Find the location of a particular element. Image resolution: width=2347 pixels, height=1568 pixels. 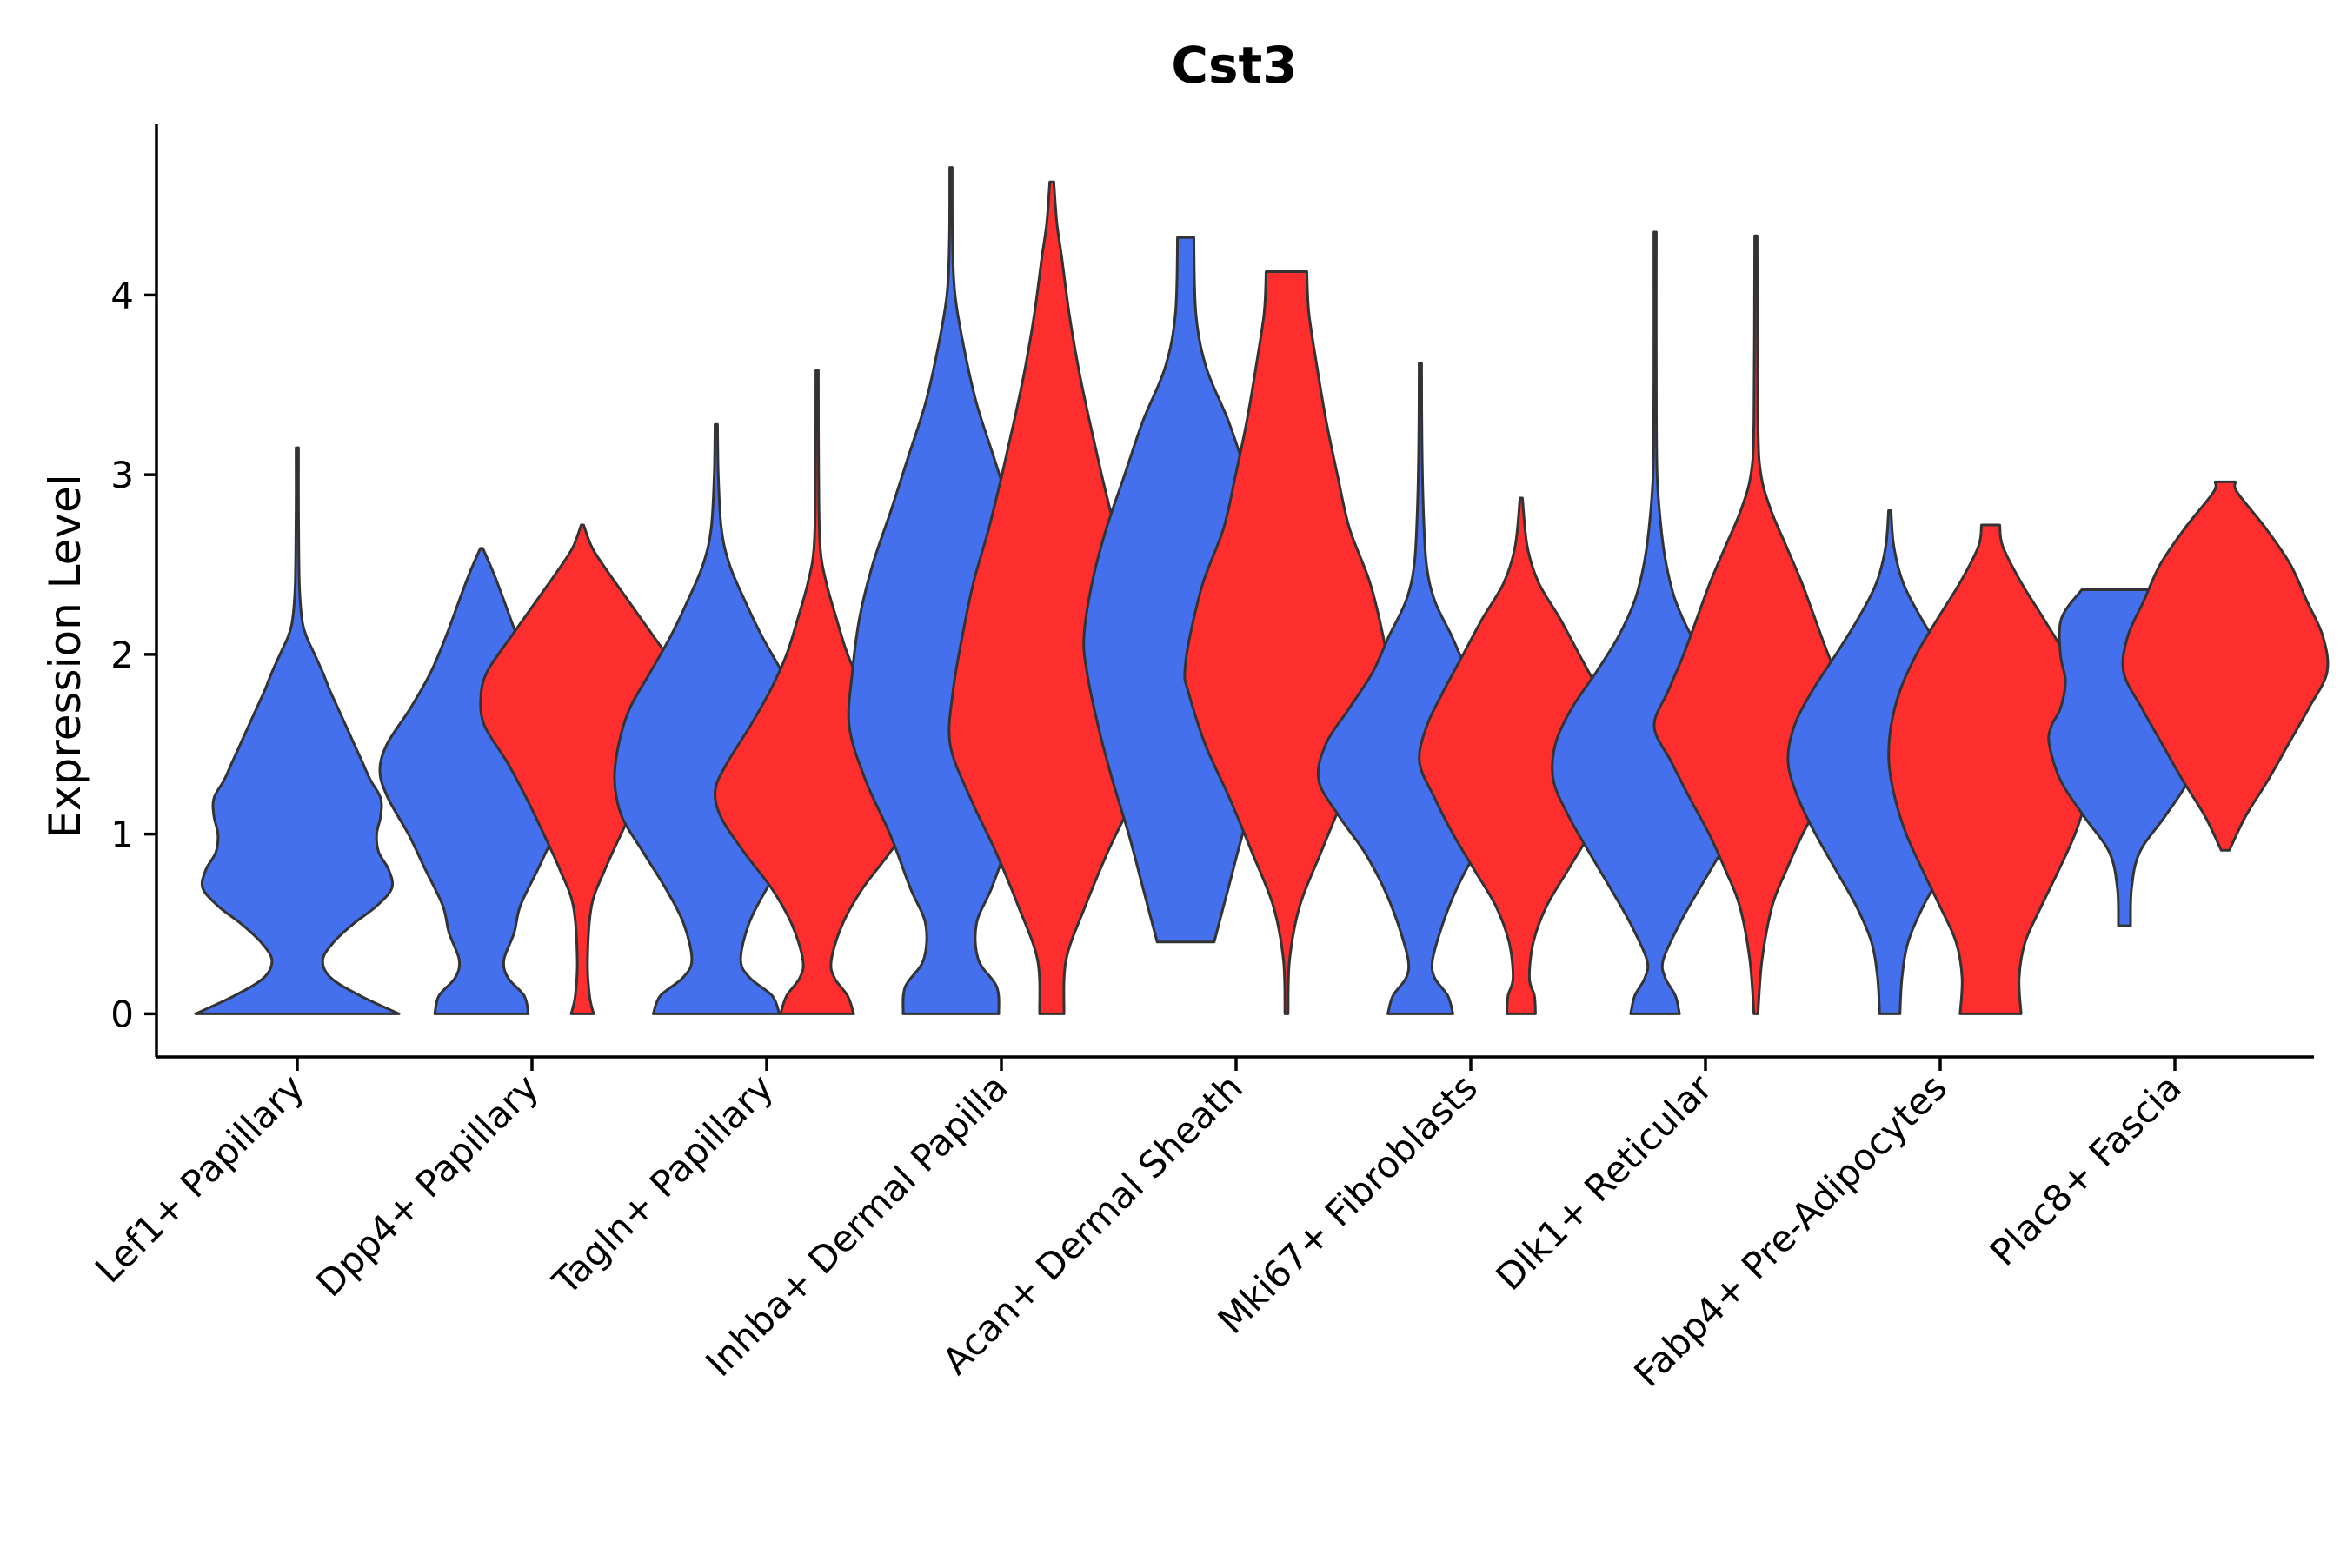

violin-mki67-fibroblasts-red is located at coordinates (1521, 755).